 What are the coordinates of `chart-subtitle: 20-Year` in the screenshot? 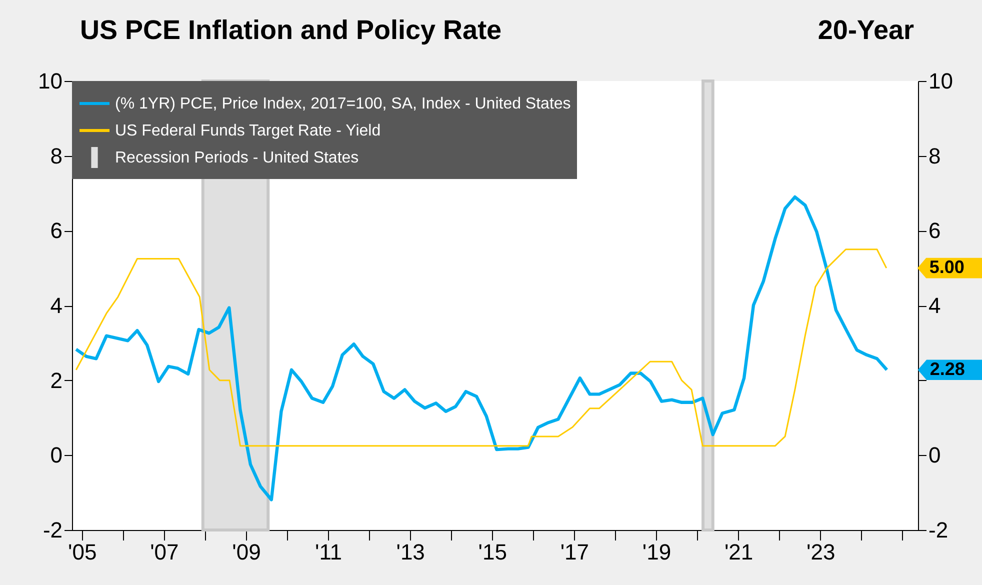 It's located at (866, 30).